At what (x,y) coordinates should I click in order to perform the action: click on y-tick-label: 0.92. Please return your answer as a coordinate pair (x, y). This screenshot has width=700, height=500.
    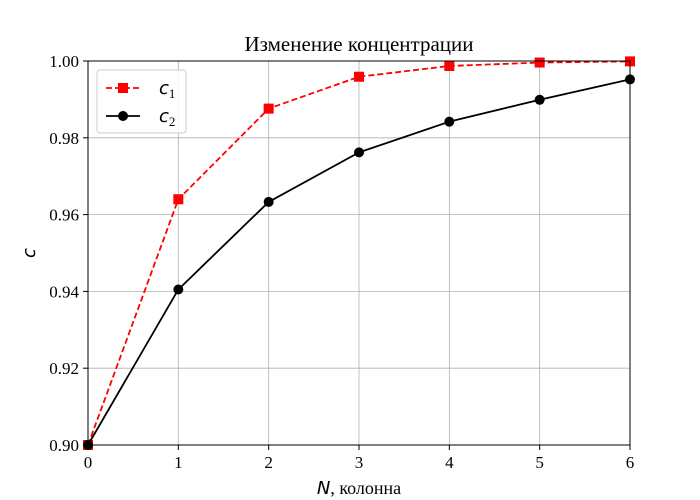
    Looking at the image, I should click on (64, 368).